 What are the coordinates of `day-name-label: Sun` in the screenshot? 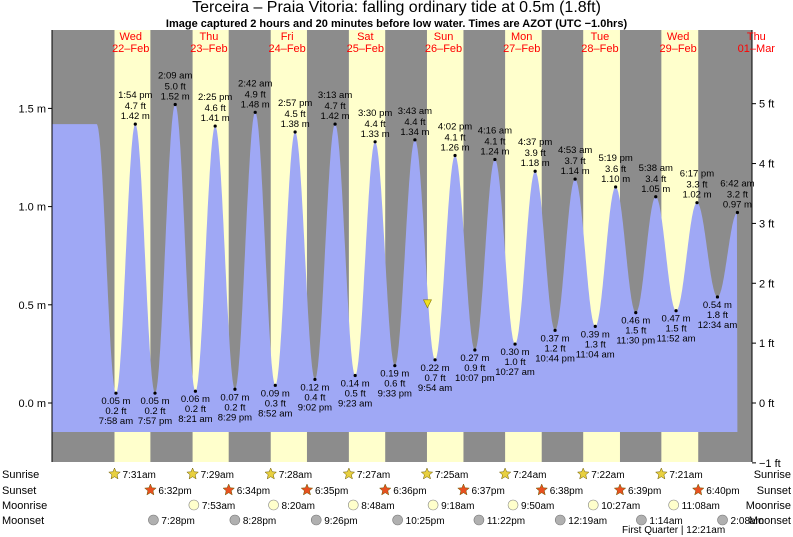 It's located at (444, 37).